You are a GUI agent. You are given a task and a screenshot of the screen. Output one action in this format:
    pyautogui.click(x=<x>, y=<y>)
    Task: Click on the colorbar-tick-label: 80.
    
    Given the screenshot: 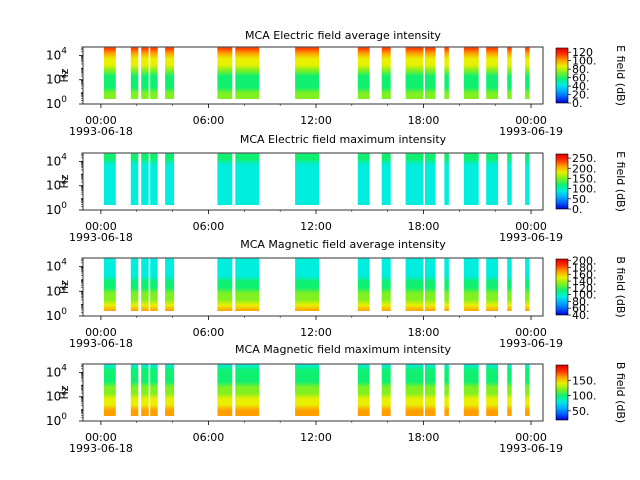 What is the action you would take?
    pyautogui.click(x=581, y=69)
    